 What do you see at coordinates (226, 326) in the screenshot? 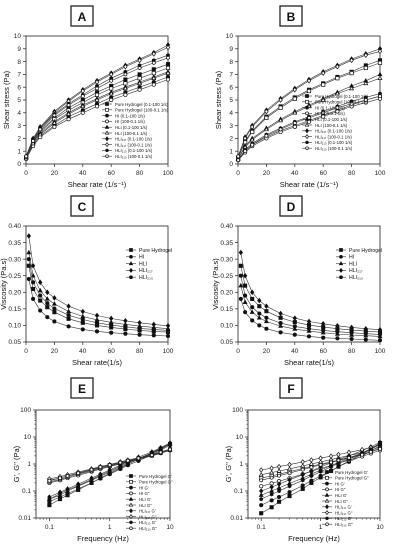
I see `y-tick-label: 0.10` at bounding box center [226, 326].